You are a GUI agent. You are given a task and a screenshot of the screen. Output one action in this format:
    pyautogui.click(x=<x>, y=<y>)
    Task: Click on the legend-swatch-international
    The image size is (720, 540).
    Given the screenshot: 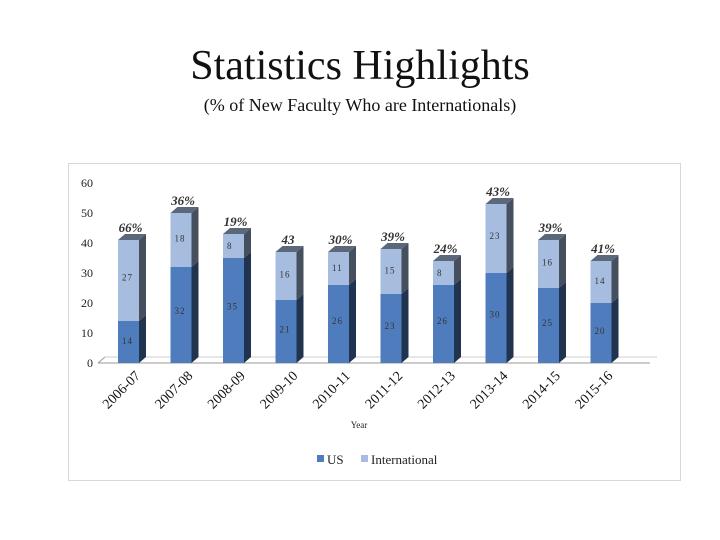 What is the action you would take?
    pyautogui.click(x=364, y=458)
    